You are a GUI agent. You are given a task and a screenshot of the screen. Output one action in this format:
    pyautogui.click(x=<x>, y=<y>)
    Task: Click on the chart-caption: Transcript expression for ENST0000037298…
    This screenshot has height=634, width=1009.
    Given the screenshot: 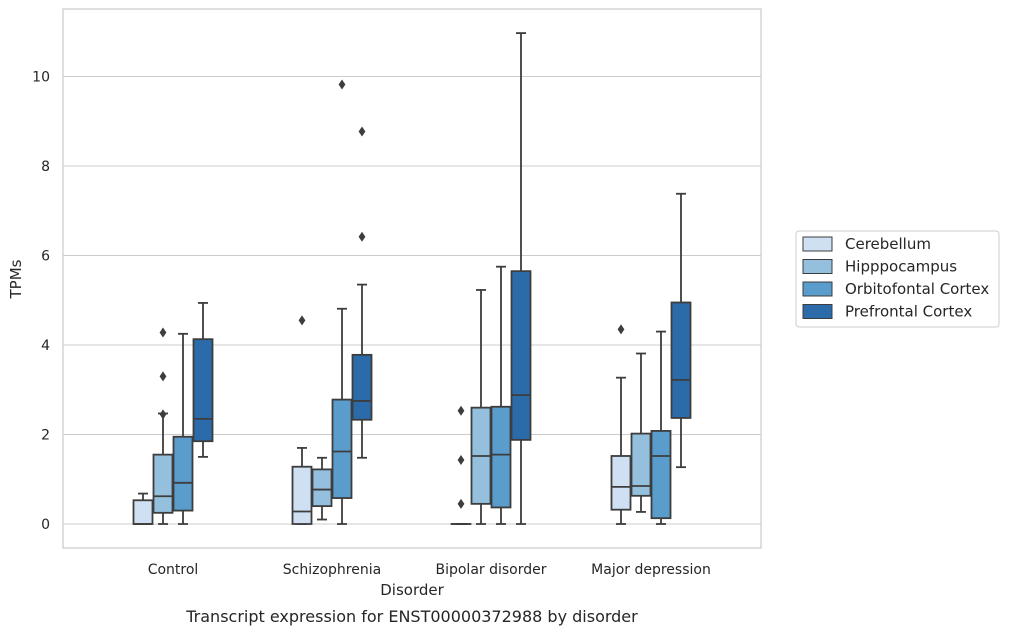 What is the action you would take?
    pyautogui.click(x=411, y=616)
    